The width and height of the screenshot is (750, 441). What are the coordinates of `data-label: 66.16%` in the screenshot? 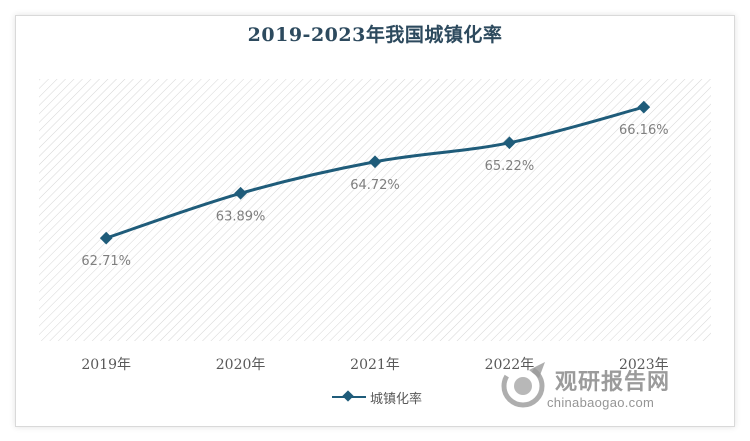 It's located at (644, 130).